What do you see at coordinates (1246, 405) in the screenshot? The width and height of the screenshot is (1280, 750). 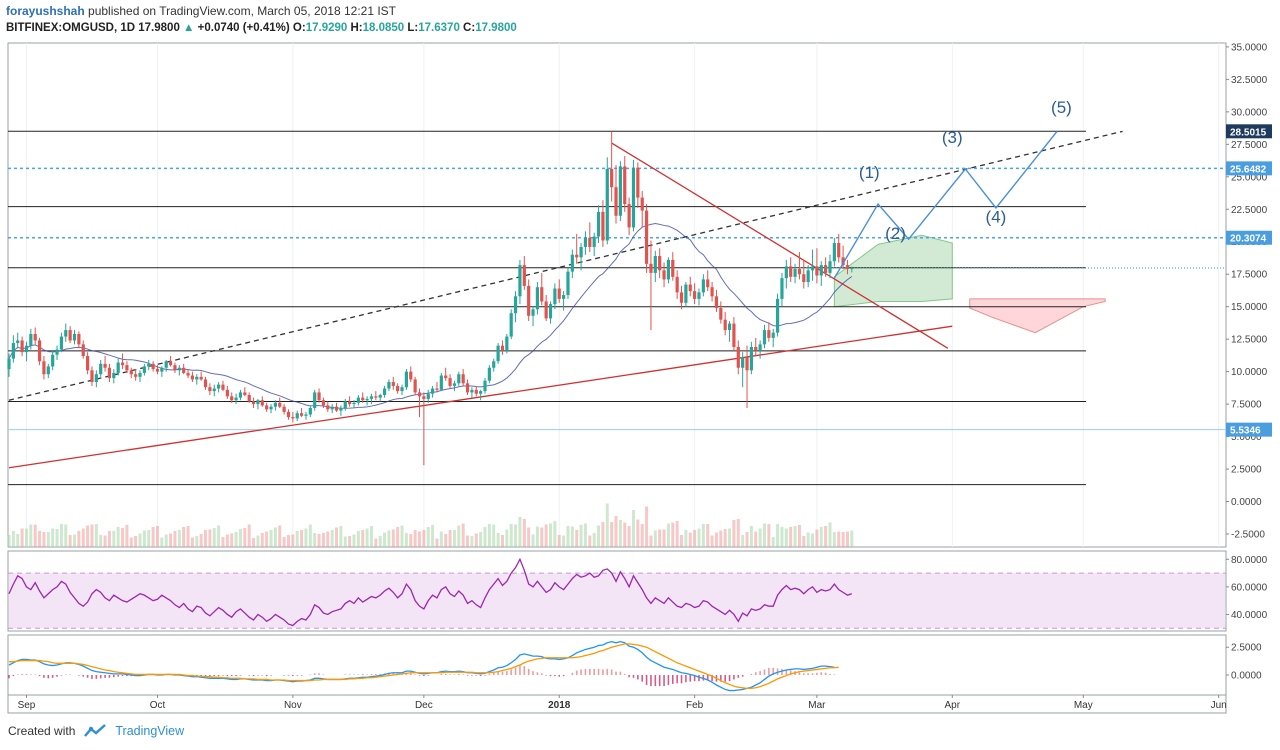 I see `y-tick-label: 7.5000` at bounding box center [1246, 405].